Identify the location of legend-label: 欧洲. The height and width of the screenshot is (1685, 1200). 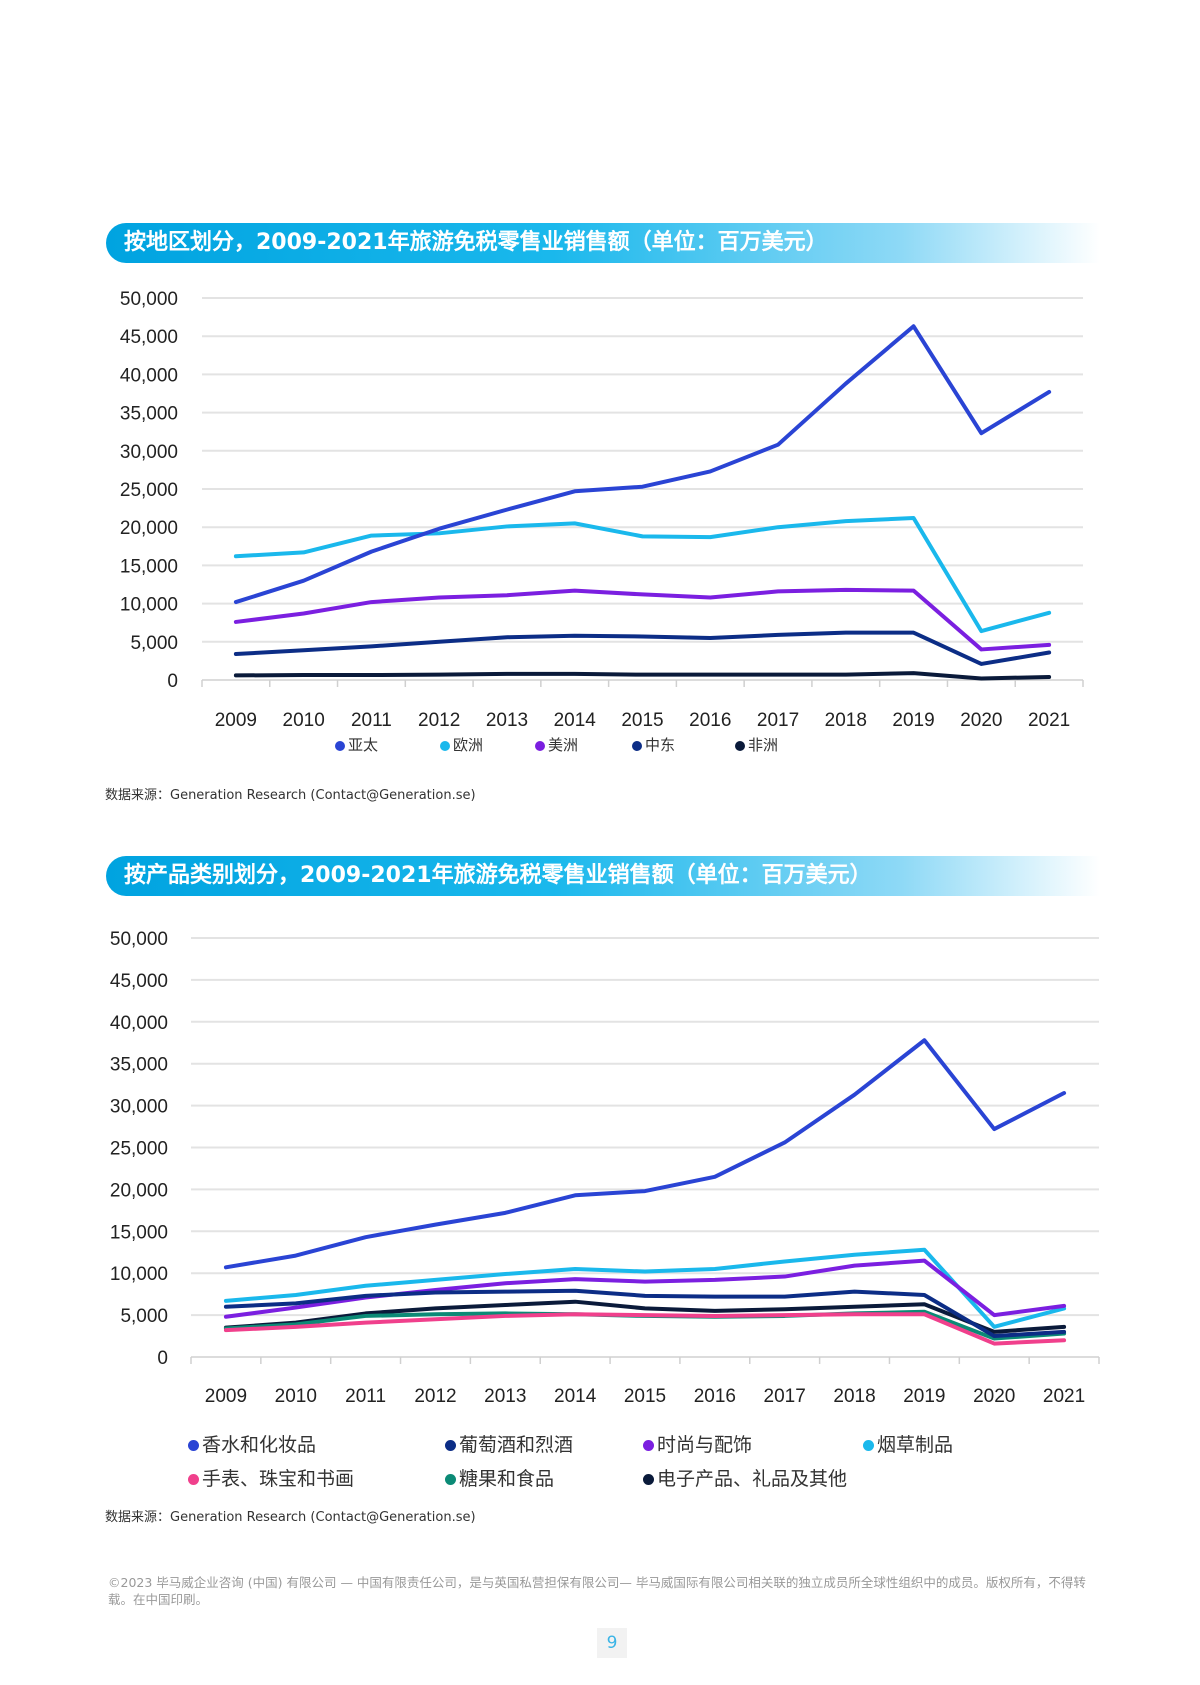
(468, 745).